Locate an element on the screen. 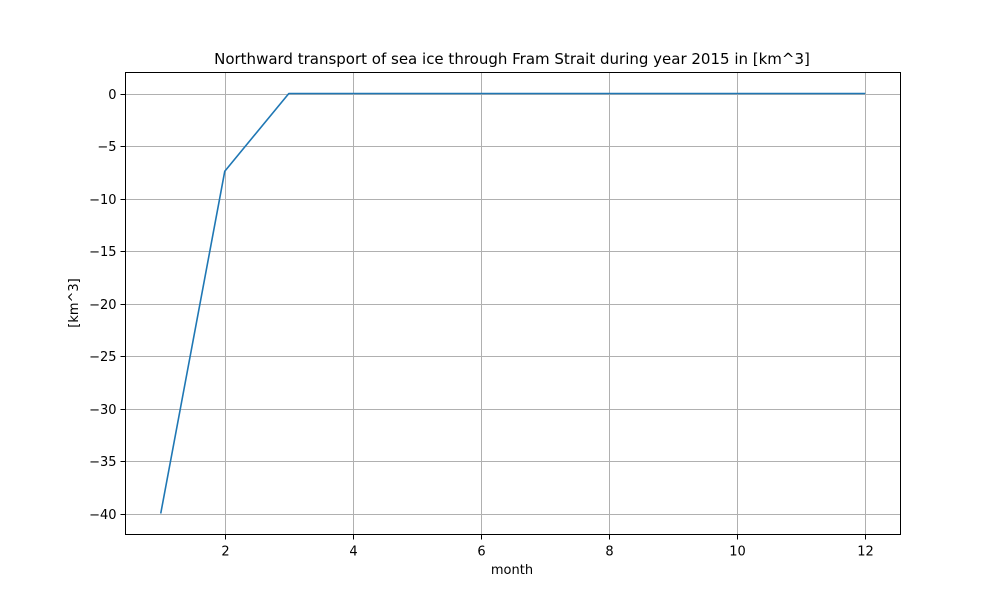 The width and height of the screenshot is (1000, 600). x-tick-label: 2 is located at coordinates (225, 552).